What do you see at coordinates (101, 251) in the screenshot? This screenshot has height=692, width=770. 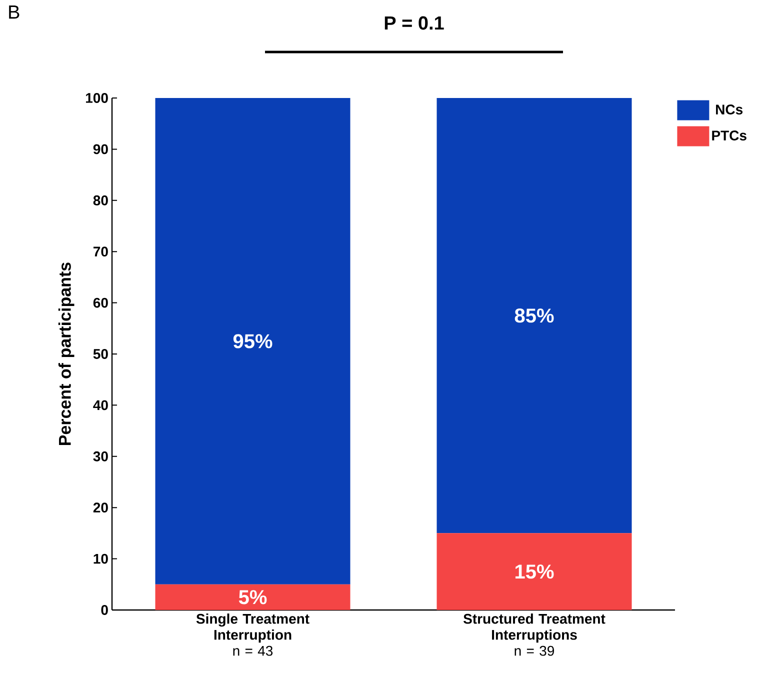 I see `y-tick-label: 70` at bounding box center [101, 251].